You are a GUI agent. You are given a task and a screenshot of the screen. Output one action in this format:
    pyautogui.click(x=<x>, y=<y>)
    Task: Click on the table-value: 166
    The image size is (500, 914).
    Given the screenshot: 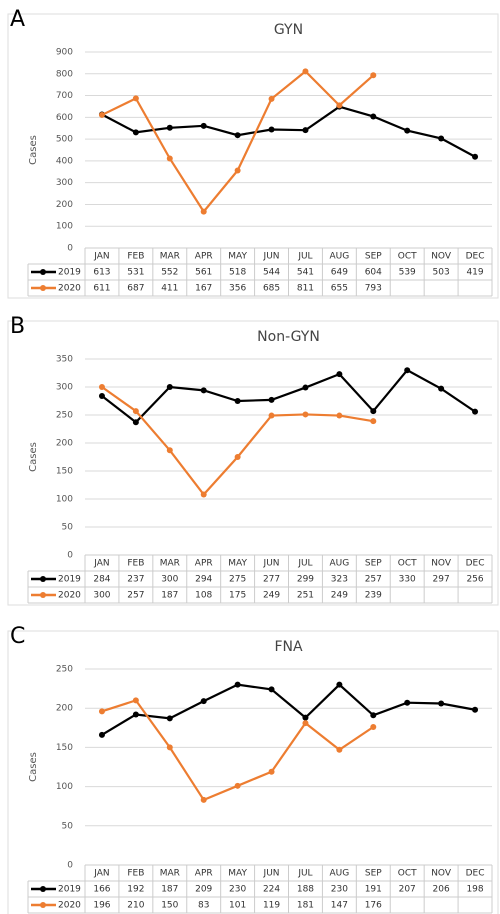 What is the action you would take?
    pyautogui.click(x=101, y=890)
    